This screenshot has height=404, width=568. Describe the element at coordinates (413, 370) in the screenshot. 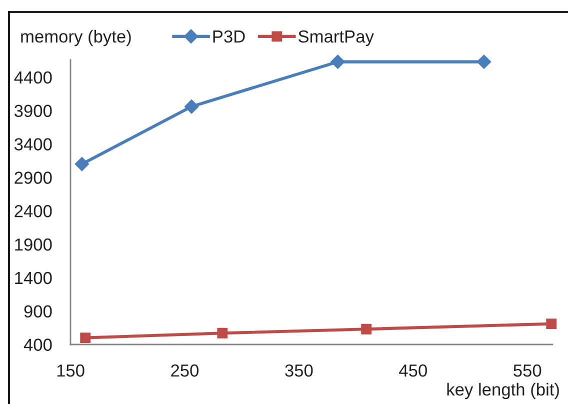

I see `x-tick-label: 450` at that location.